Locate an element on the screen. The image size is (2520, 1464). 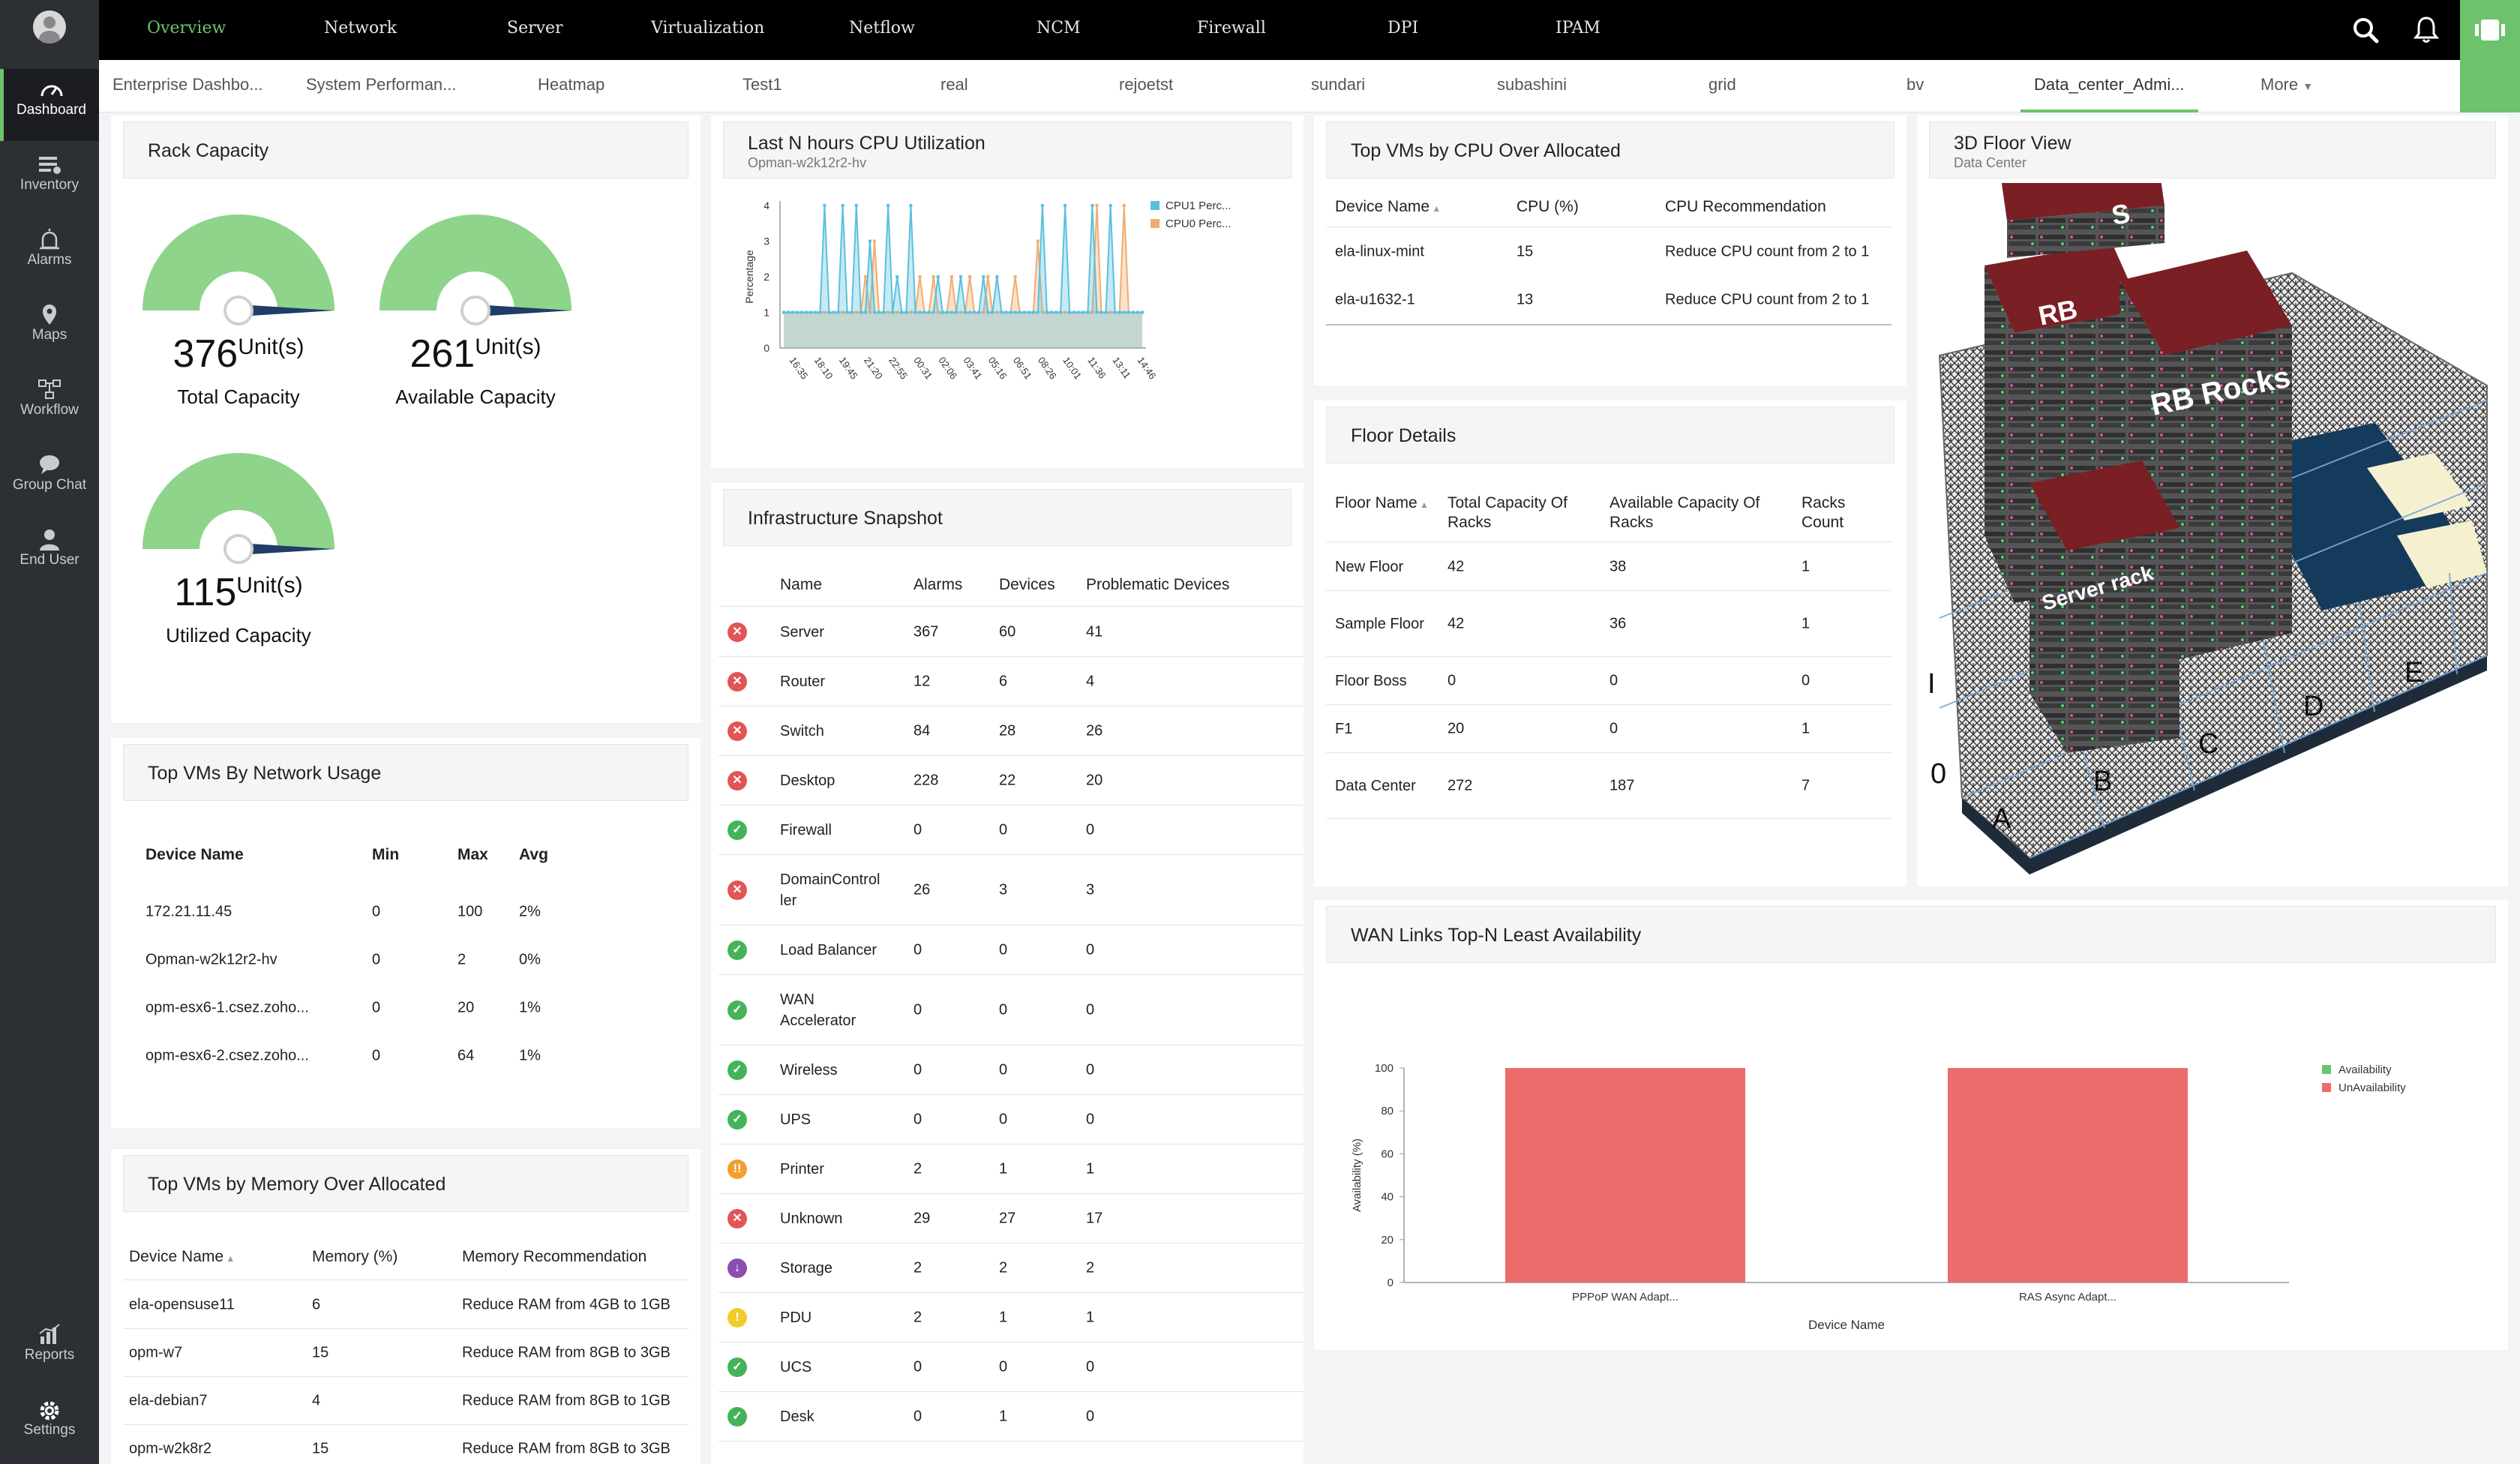
column-header-devices: Devices is located at coordinates (1027, 585).